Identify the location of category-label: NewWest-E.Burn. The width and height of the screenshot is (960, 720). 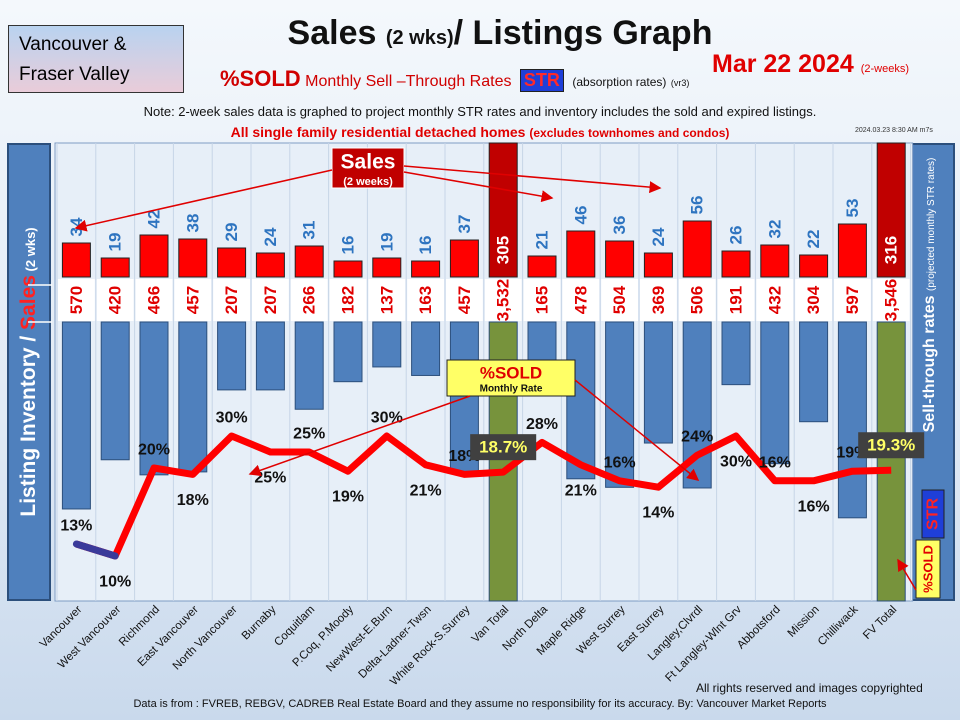
(359, 639).